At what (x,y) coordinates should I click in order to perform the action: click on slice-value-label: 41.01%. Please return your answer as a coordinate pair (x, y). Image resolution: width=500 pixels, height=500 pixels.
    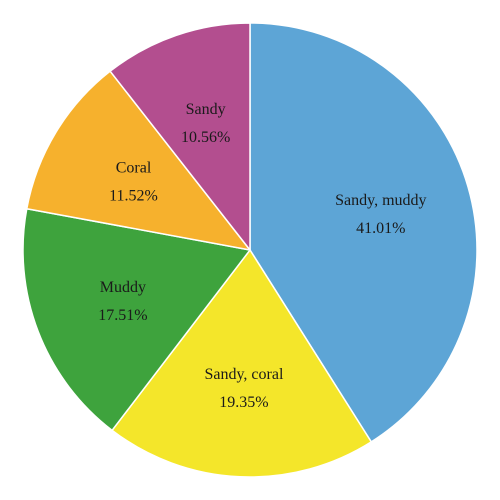
    Looking at the image, I should click on (380, 228).